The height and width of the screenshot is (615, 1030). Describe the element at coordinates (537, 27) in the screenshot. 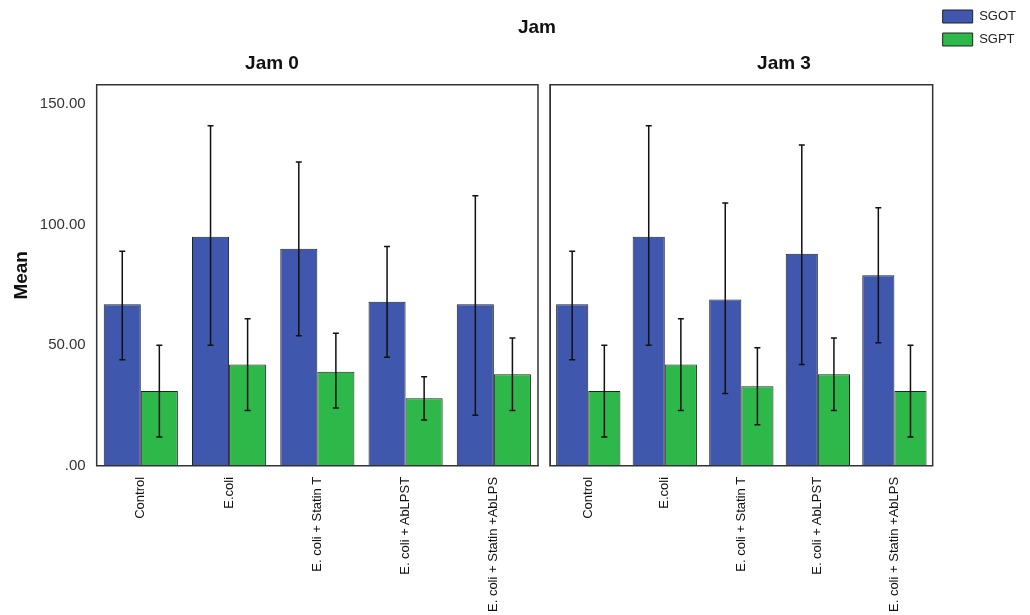

I see `text: Jam` at that location.